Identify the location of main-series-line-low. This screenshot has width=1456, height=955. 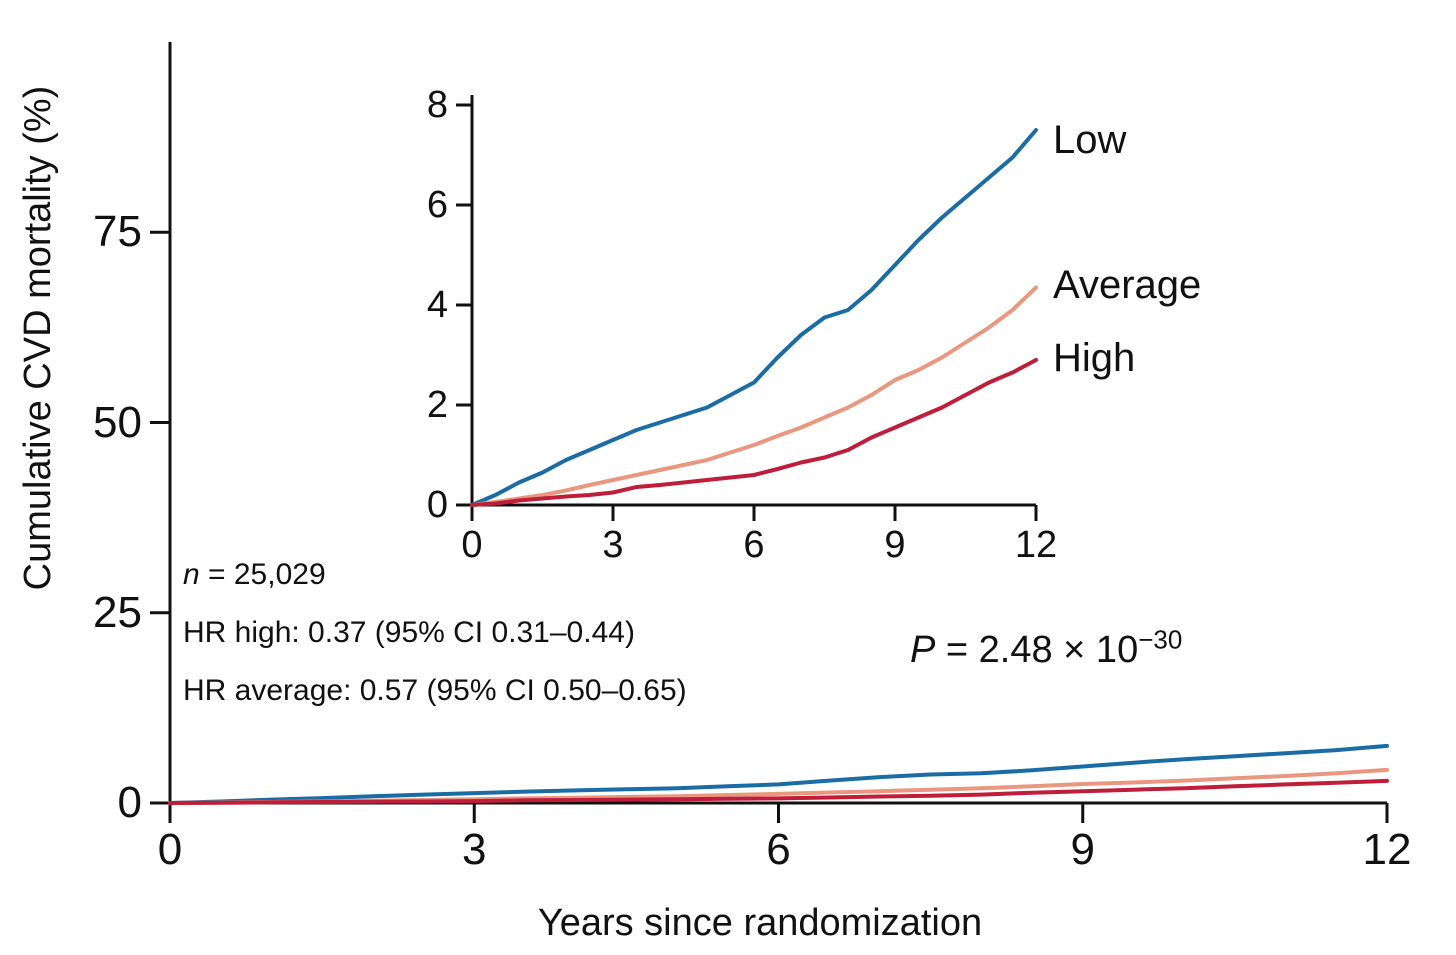
(778, 774).